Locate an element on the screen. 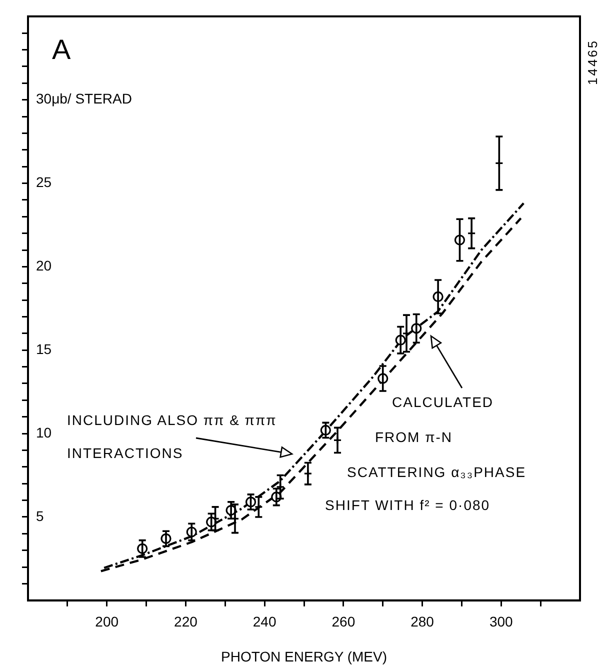 The width and height of the screenshot is (613, 668). text: 14465 is located at coordinates (593, 61).